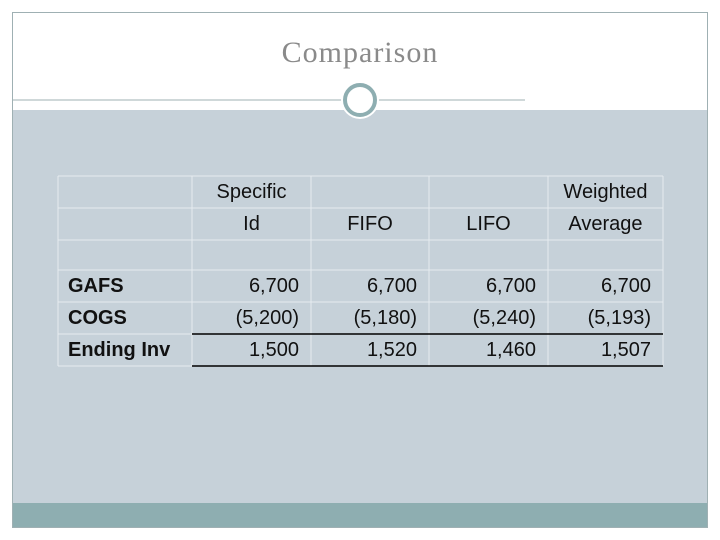 The image size is (720, 540). I want to click on table-value: 1,520, so click(391, 350).